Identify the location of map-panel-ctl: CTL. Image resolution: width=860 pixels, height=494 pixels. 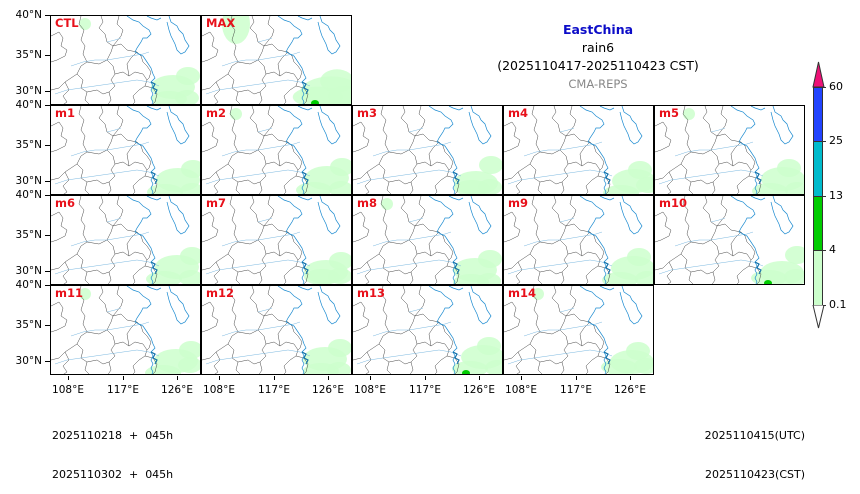
(125, 60).